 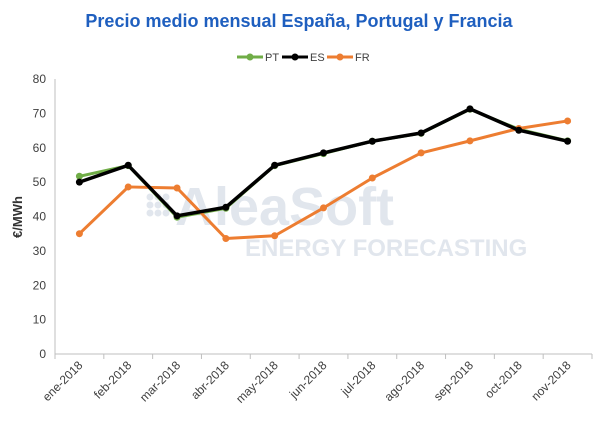 What do you see at coordinates (113, 380) in the screenshot?
I see `x-tick-label: feb-2018` at bounding box center [113, 380].